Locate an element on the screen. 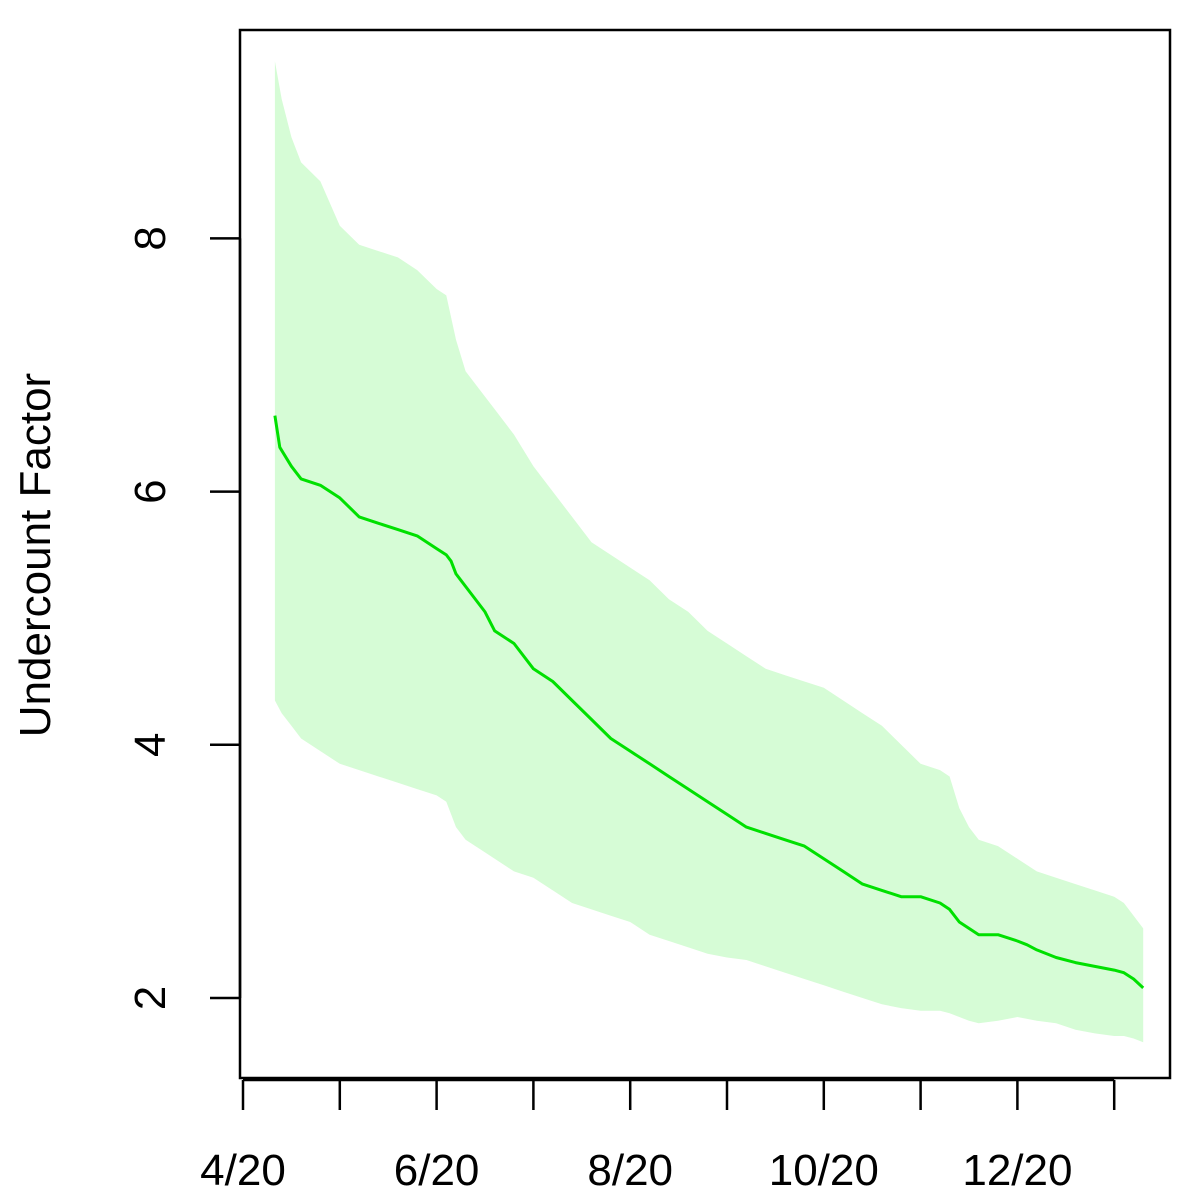 This screenshot has height=1200, width=1200. y-axis-label: Undercount Factor is located at coordinates (35, 555).